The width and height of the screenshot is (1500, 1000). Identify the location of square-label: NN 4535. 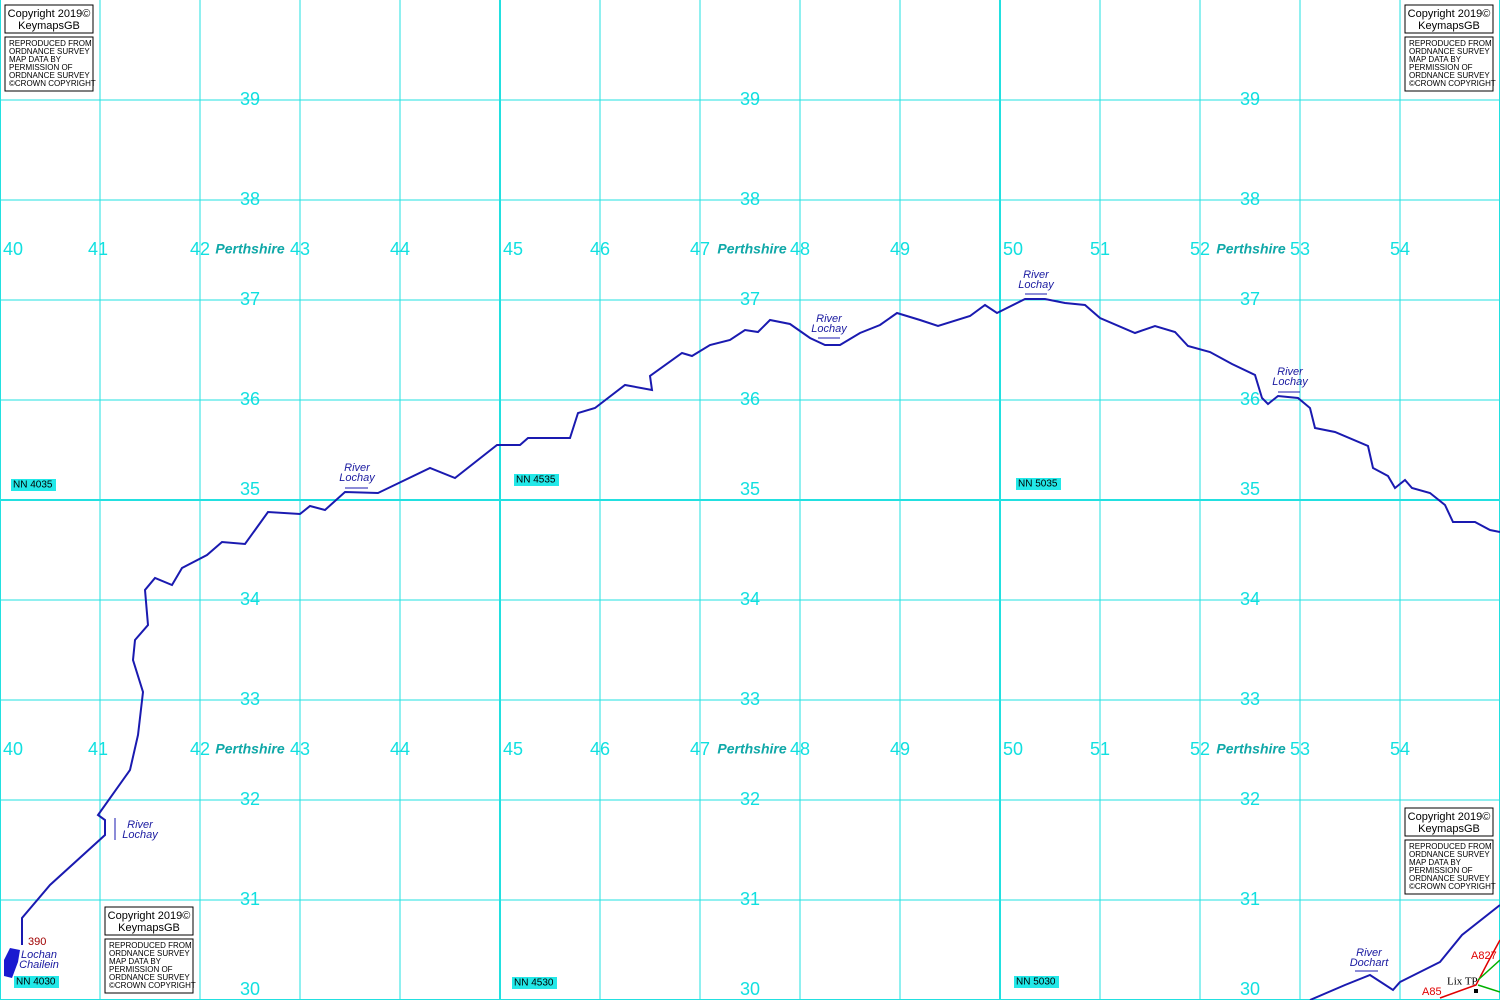
(536, 480).